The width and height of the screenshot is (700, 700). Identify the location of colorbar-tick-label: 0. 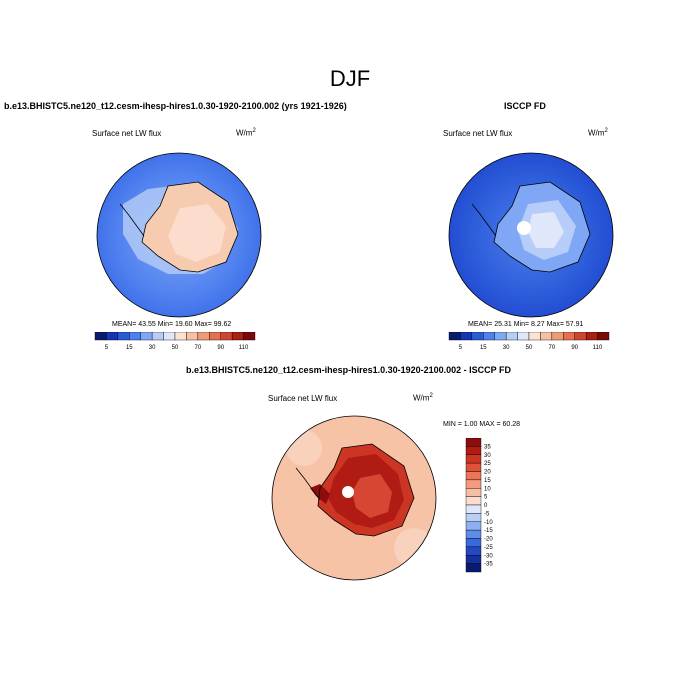
(486, 506).